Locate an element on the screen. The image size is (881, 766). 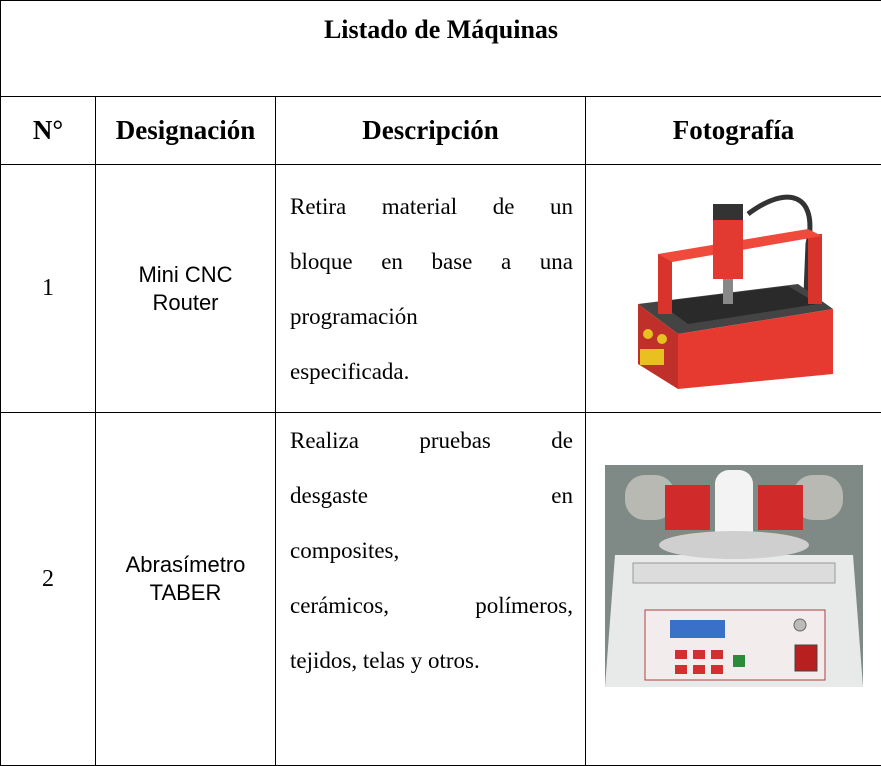
taber-photo is located at coordinates (734, 576).